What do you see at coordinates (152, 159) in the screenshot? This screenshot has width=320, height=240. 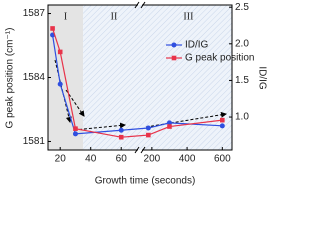 I see `x-tick-label: 200` at bounding box center [152, 159].